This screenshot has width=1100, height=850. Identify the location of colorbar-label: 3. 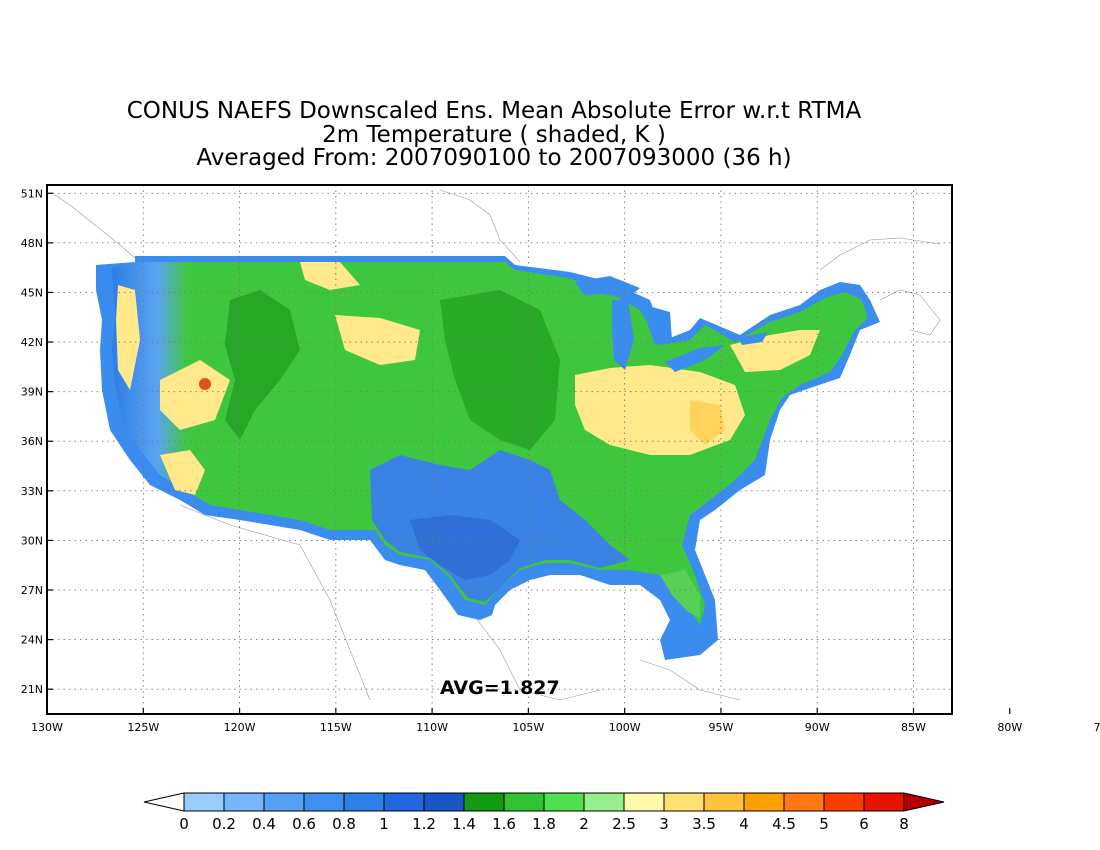
(664, 824).